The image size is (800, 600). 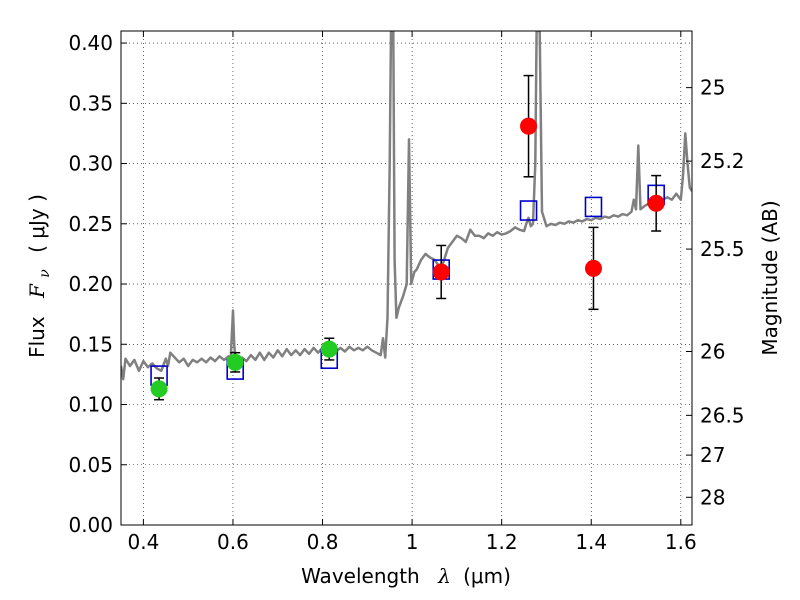 What do you see at coordinates (712, 351) in the screenshot?
I see `y2-tick-label-3: 26` at bounding box center [712, 351].